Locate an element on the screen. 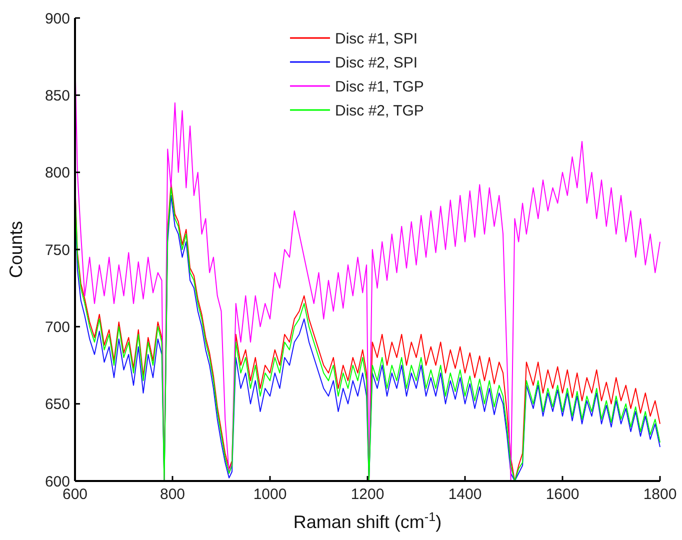  x-tick-label: 1600 is located at coordinates (563, 494).